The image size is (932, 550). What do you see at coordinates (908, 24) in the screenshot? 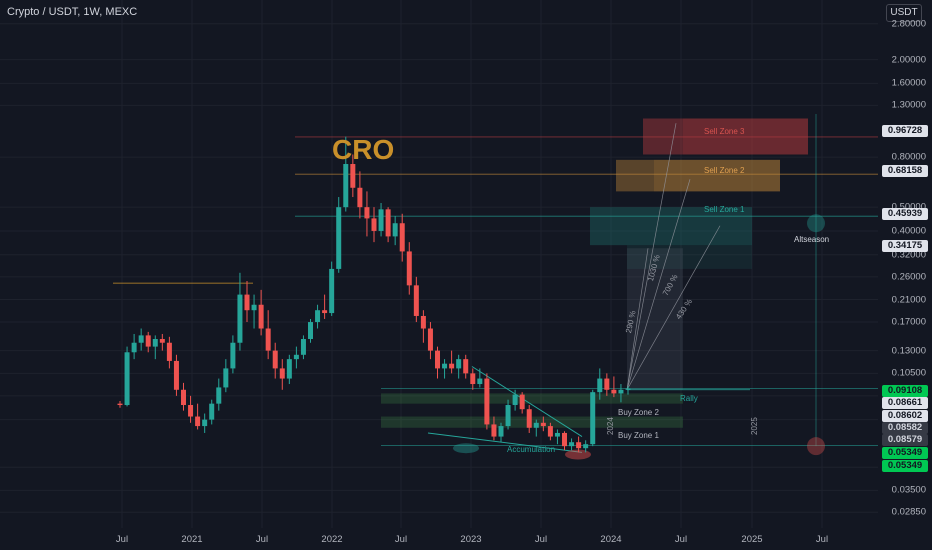
I see `y-tick-label: 2.80000` at bounding box center [908, 24].